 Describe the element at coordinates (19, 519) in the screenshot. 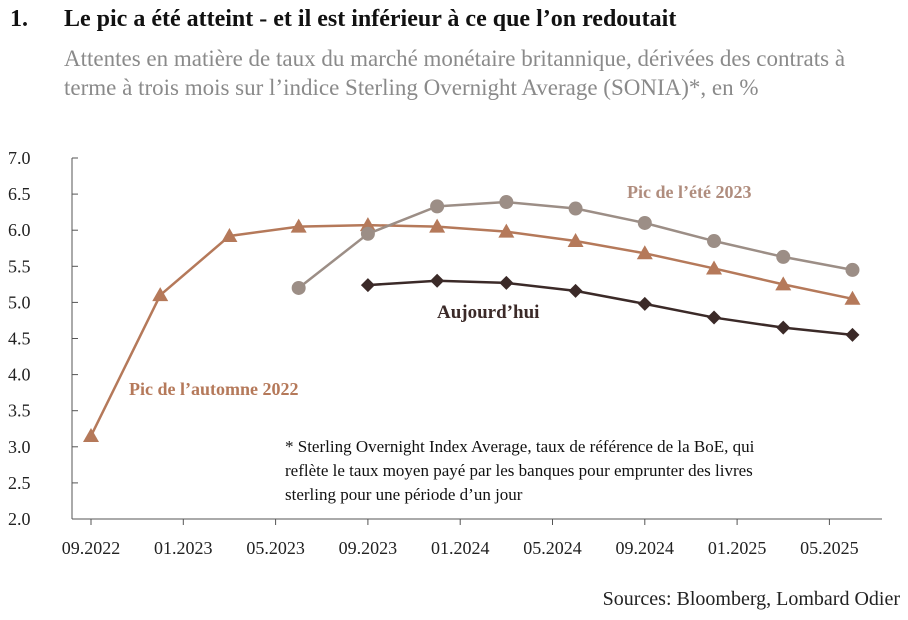

I see `y-tick-label: 2.0` at that location.